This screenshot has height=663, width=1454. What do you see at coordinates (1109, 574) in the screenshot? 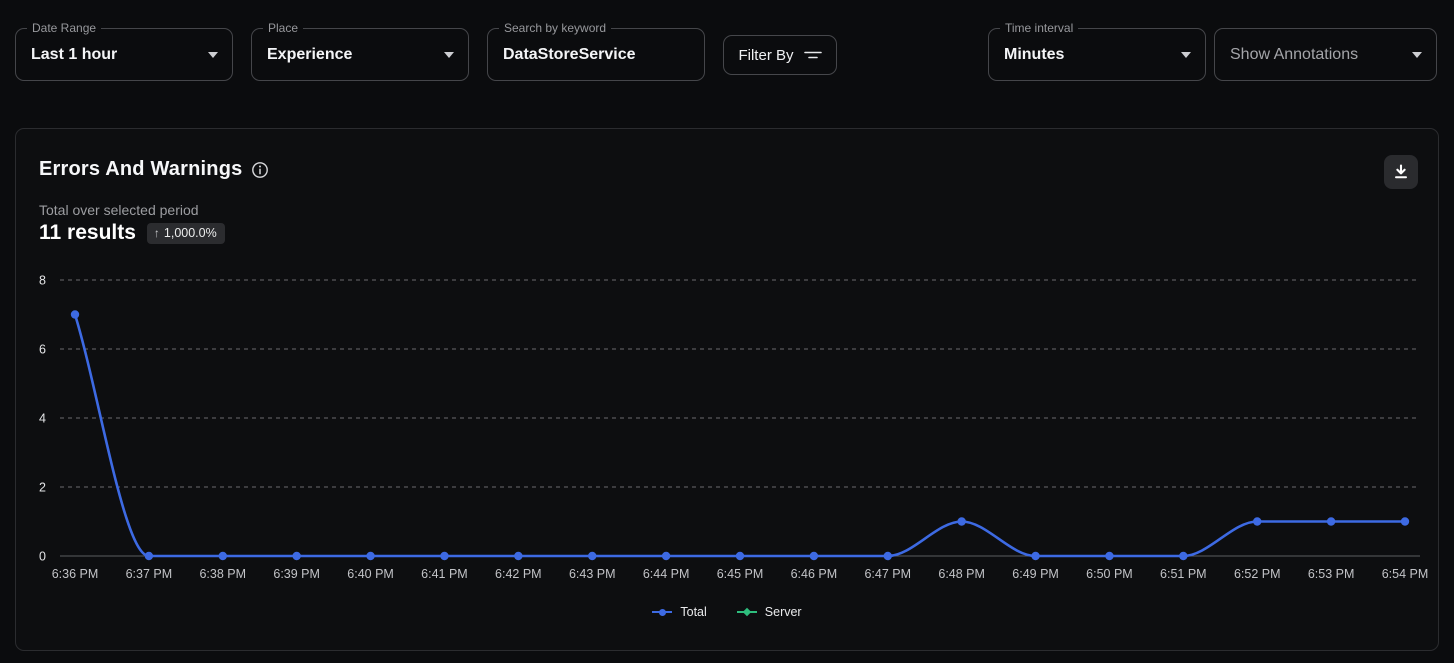
I see `x-tick-label: 6:50 PM` at bounding box center [1109, 574].